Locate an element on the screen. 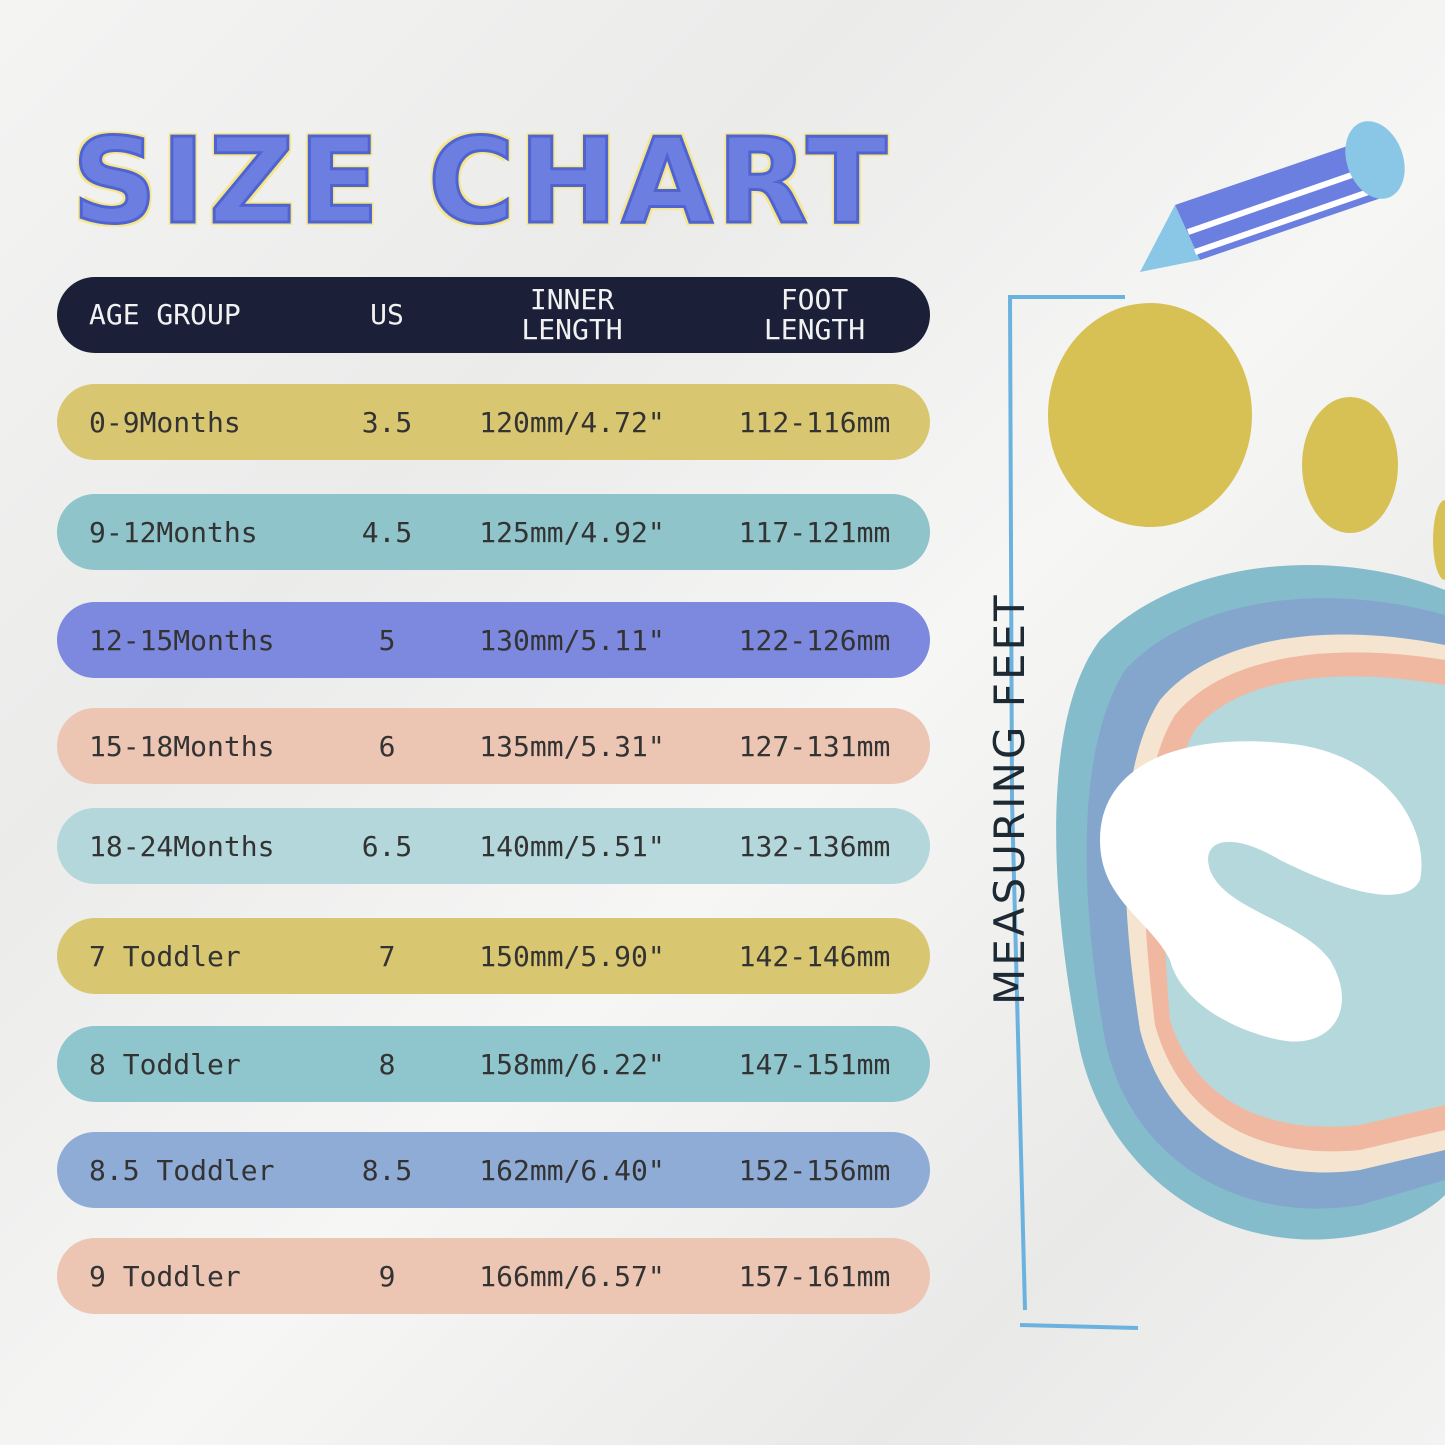 The width and height of the screenshot is (1445, 1445). table-row: 0-9Months 3.5 120mm/4.72" 112-116mm is located at coordinates (493, 422).